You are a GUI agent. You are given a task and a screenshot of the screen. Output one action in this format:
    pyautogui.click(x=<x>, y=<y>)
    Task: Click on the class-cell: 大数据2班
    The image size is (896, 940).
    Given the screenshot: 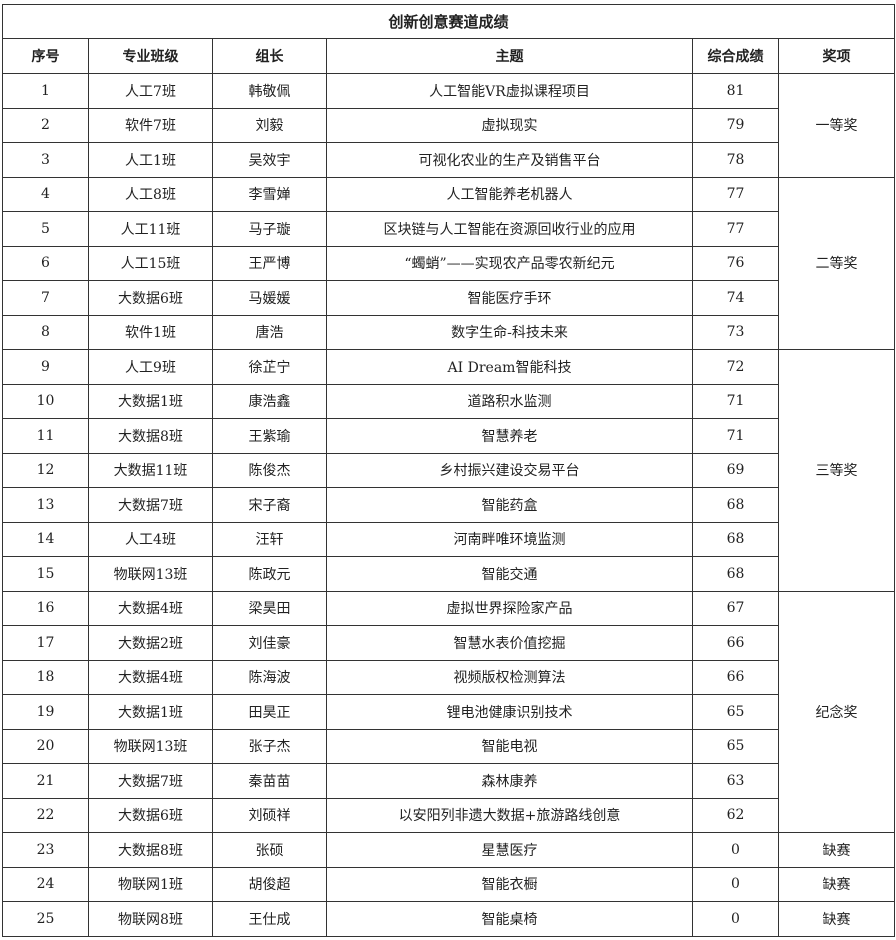 What is the action you would take?
    pyautogui.click(x=150, y=643)
    